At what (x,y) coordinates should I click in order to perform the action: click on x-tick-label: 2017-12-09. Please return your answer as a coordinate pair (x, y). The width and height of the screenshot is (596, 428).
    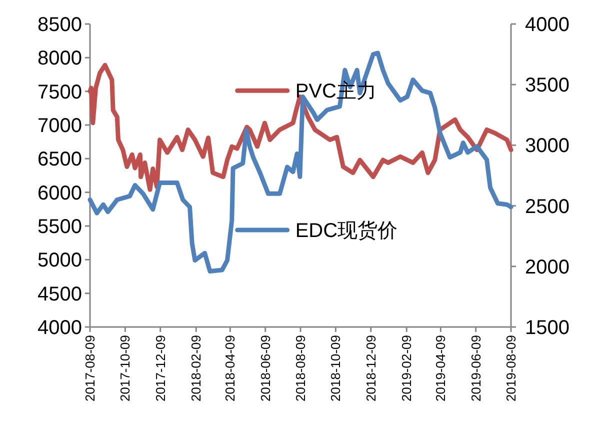
    Looking at the image, I should click on (160, 368).